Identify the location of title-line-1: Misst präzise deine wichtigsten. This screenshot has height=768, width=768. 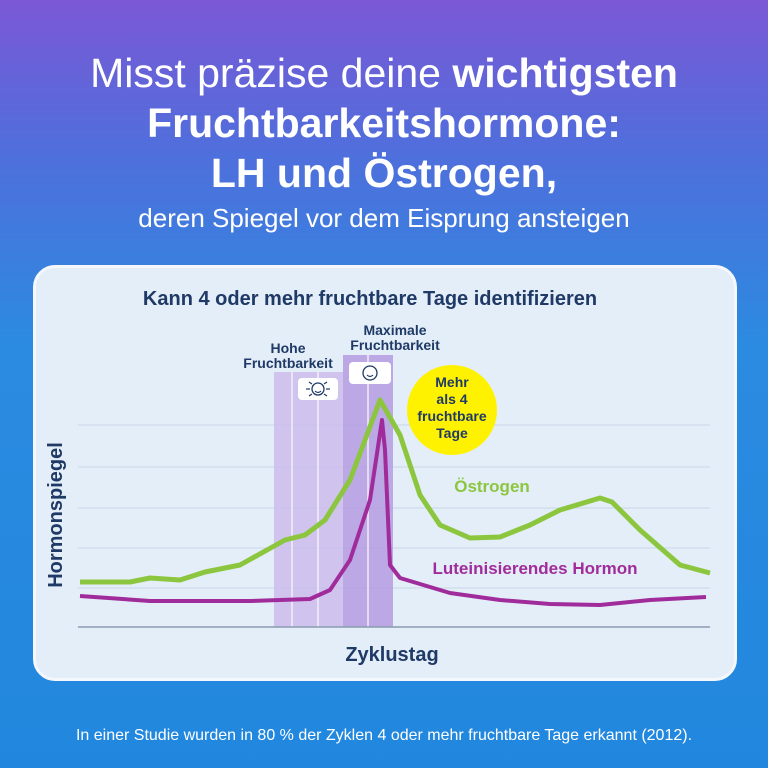
(384, 73).